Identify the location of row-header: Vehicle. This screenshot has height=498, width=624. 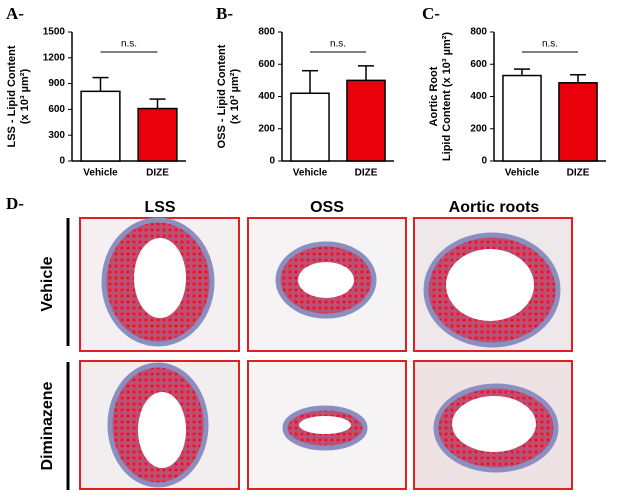
(47, 283).